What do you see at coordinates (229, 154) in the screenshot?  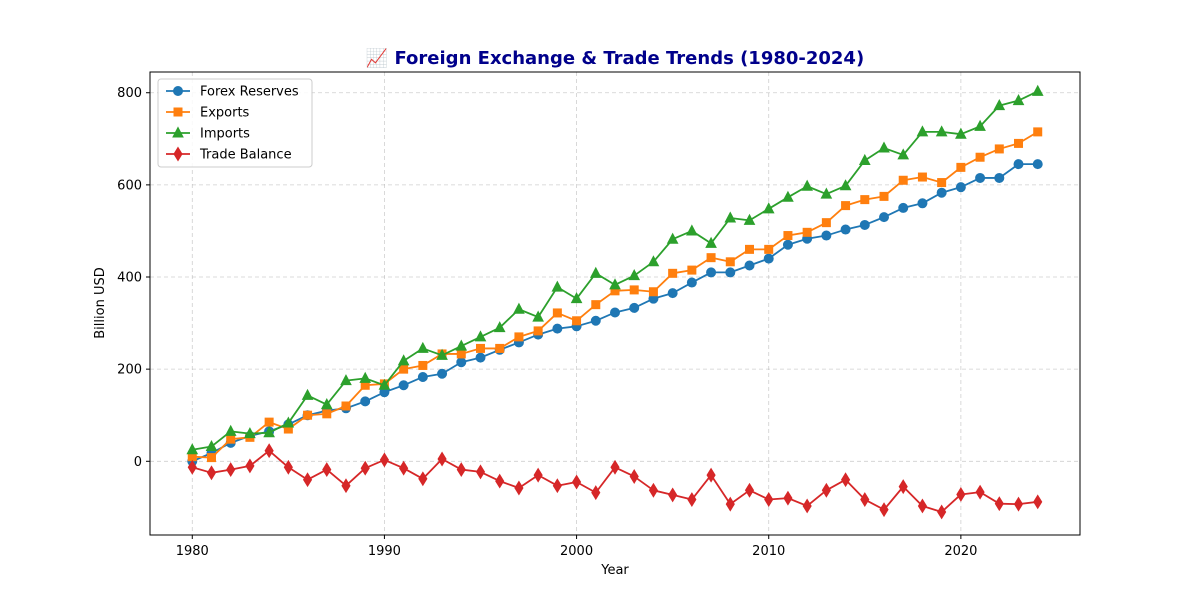 I see `legend-item: Trade Balance` at bounding box center [229, 154].